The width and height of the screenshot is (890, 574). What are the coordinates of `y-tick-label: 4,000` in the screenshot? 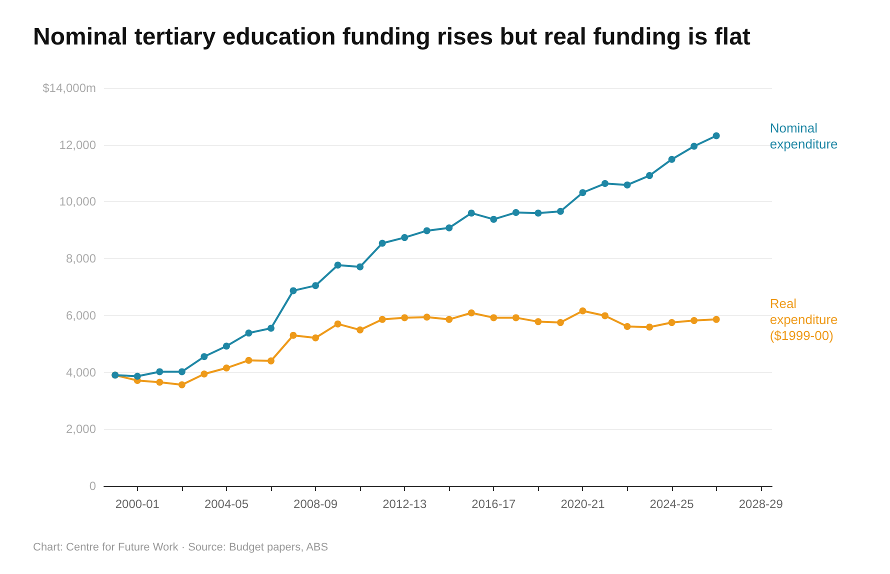 It's located at (81, 372).